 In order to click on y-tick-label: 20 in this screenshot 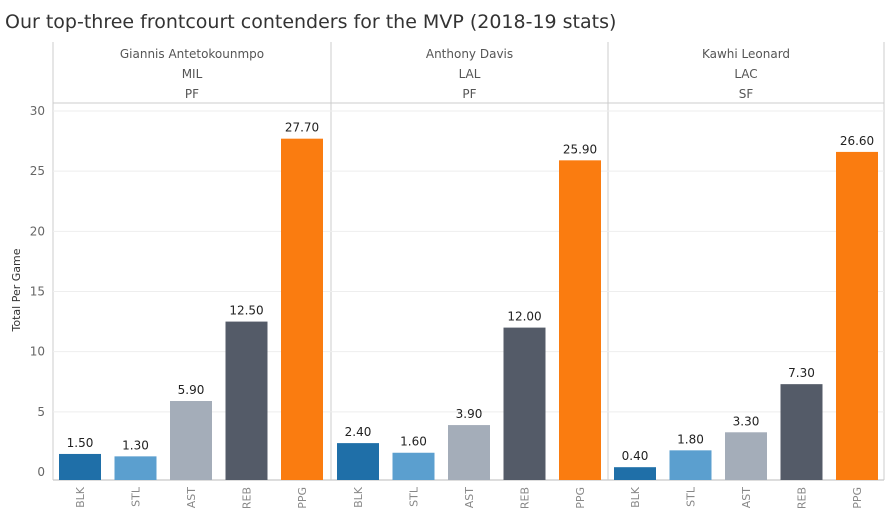, I will do `click(37, 231)`.